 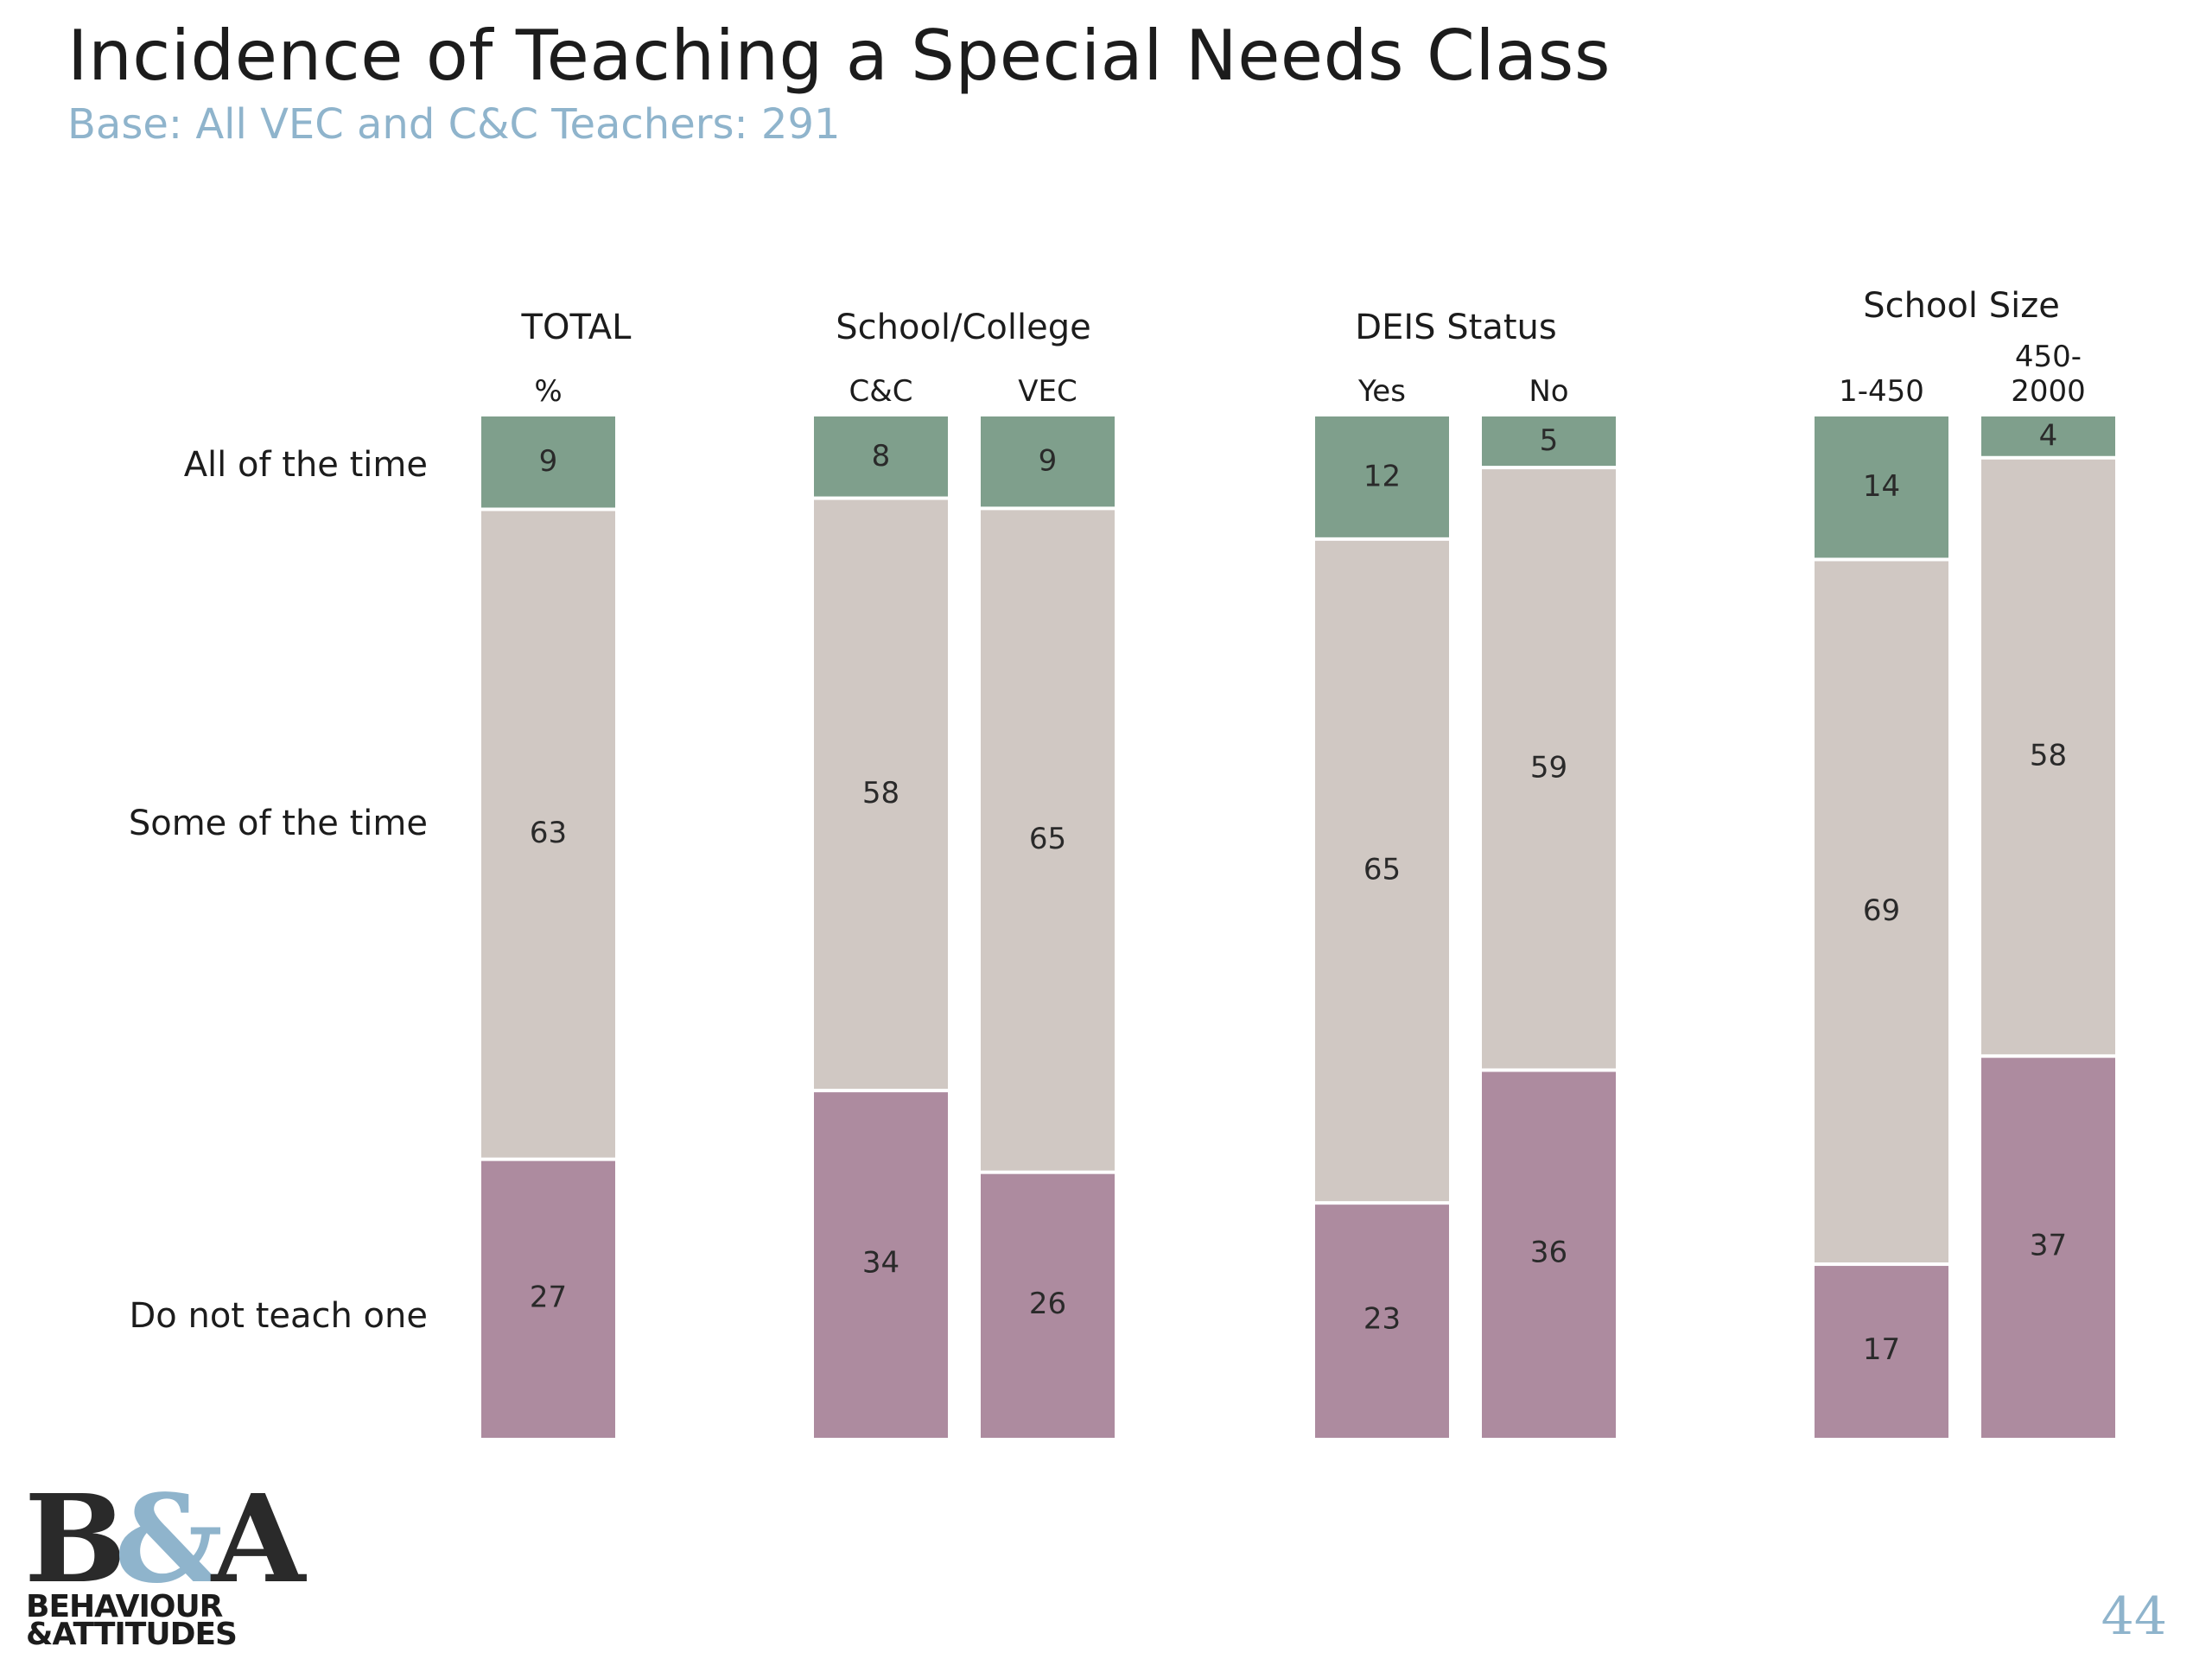 I want to click on bar-label: VEC, so click(x=1047, y=391).